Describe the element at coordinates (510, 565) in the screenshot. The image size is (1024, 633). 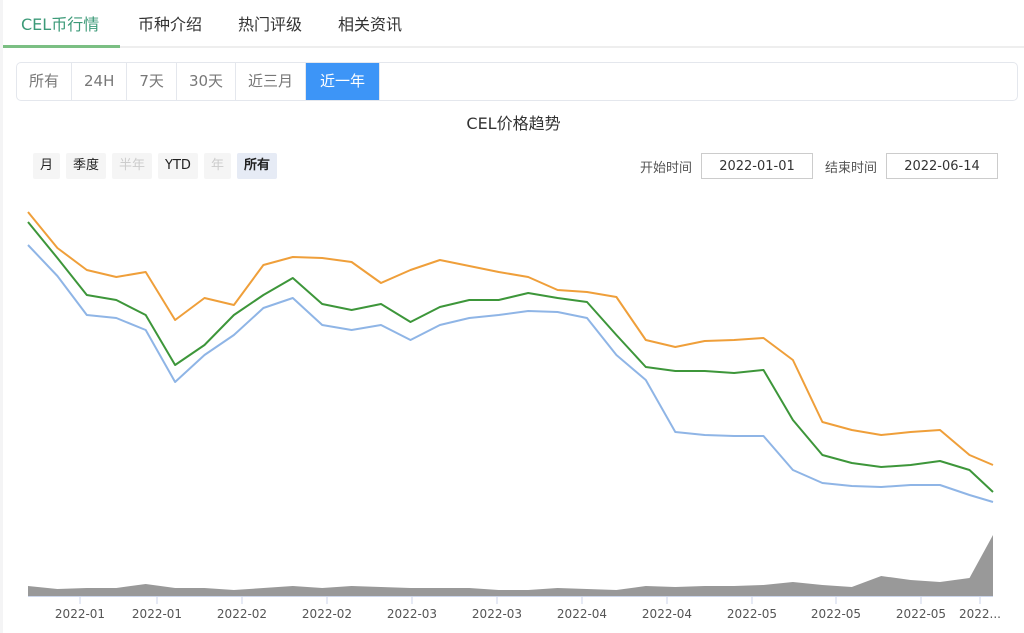
I see `volume-area` at that location.